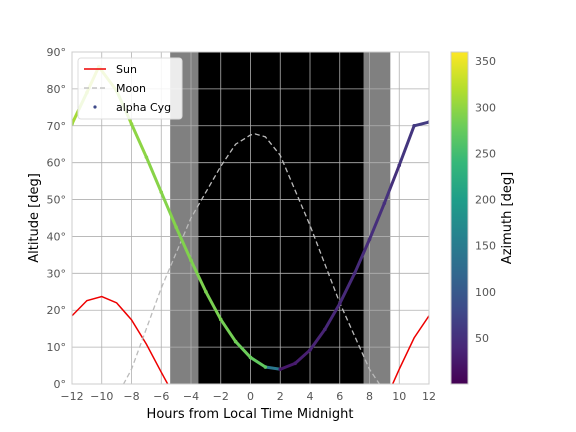 This screenshot has width=576, height=432. I want to click on x-tick-label: 10, so click(399, 396).